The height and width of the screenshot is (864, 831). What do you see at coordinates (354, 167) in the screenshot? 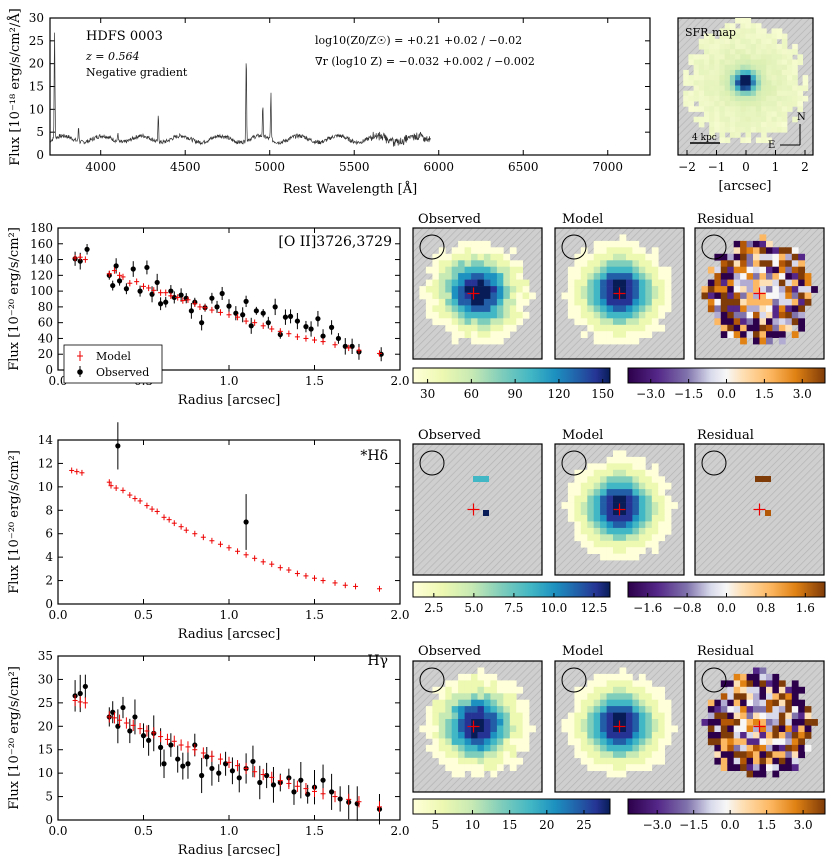
I see `spectrum-xtick-label: 5500` at bounding box center [354, 167].